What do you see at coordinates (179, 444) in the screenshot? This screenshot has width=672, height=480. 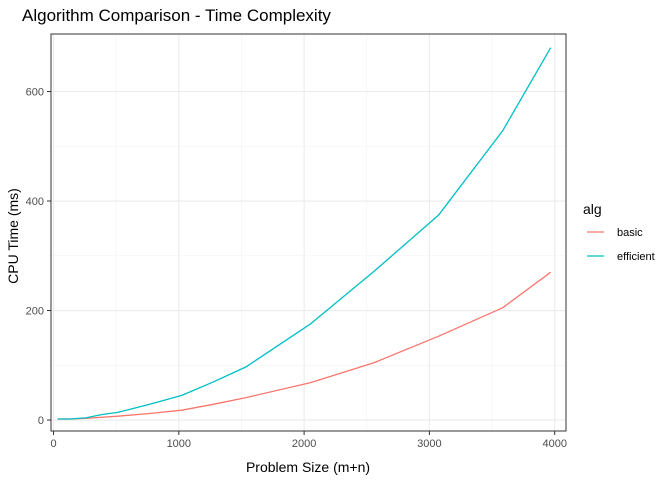 I see `x-tick-label: 1000` at bounding box center [179, 444].